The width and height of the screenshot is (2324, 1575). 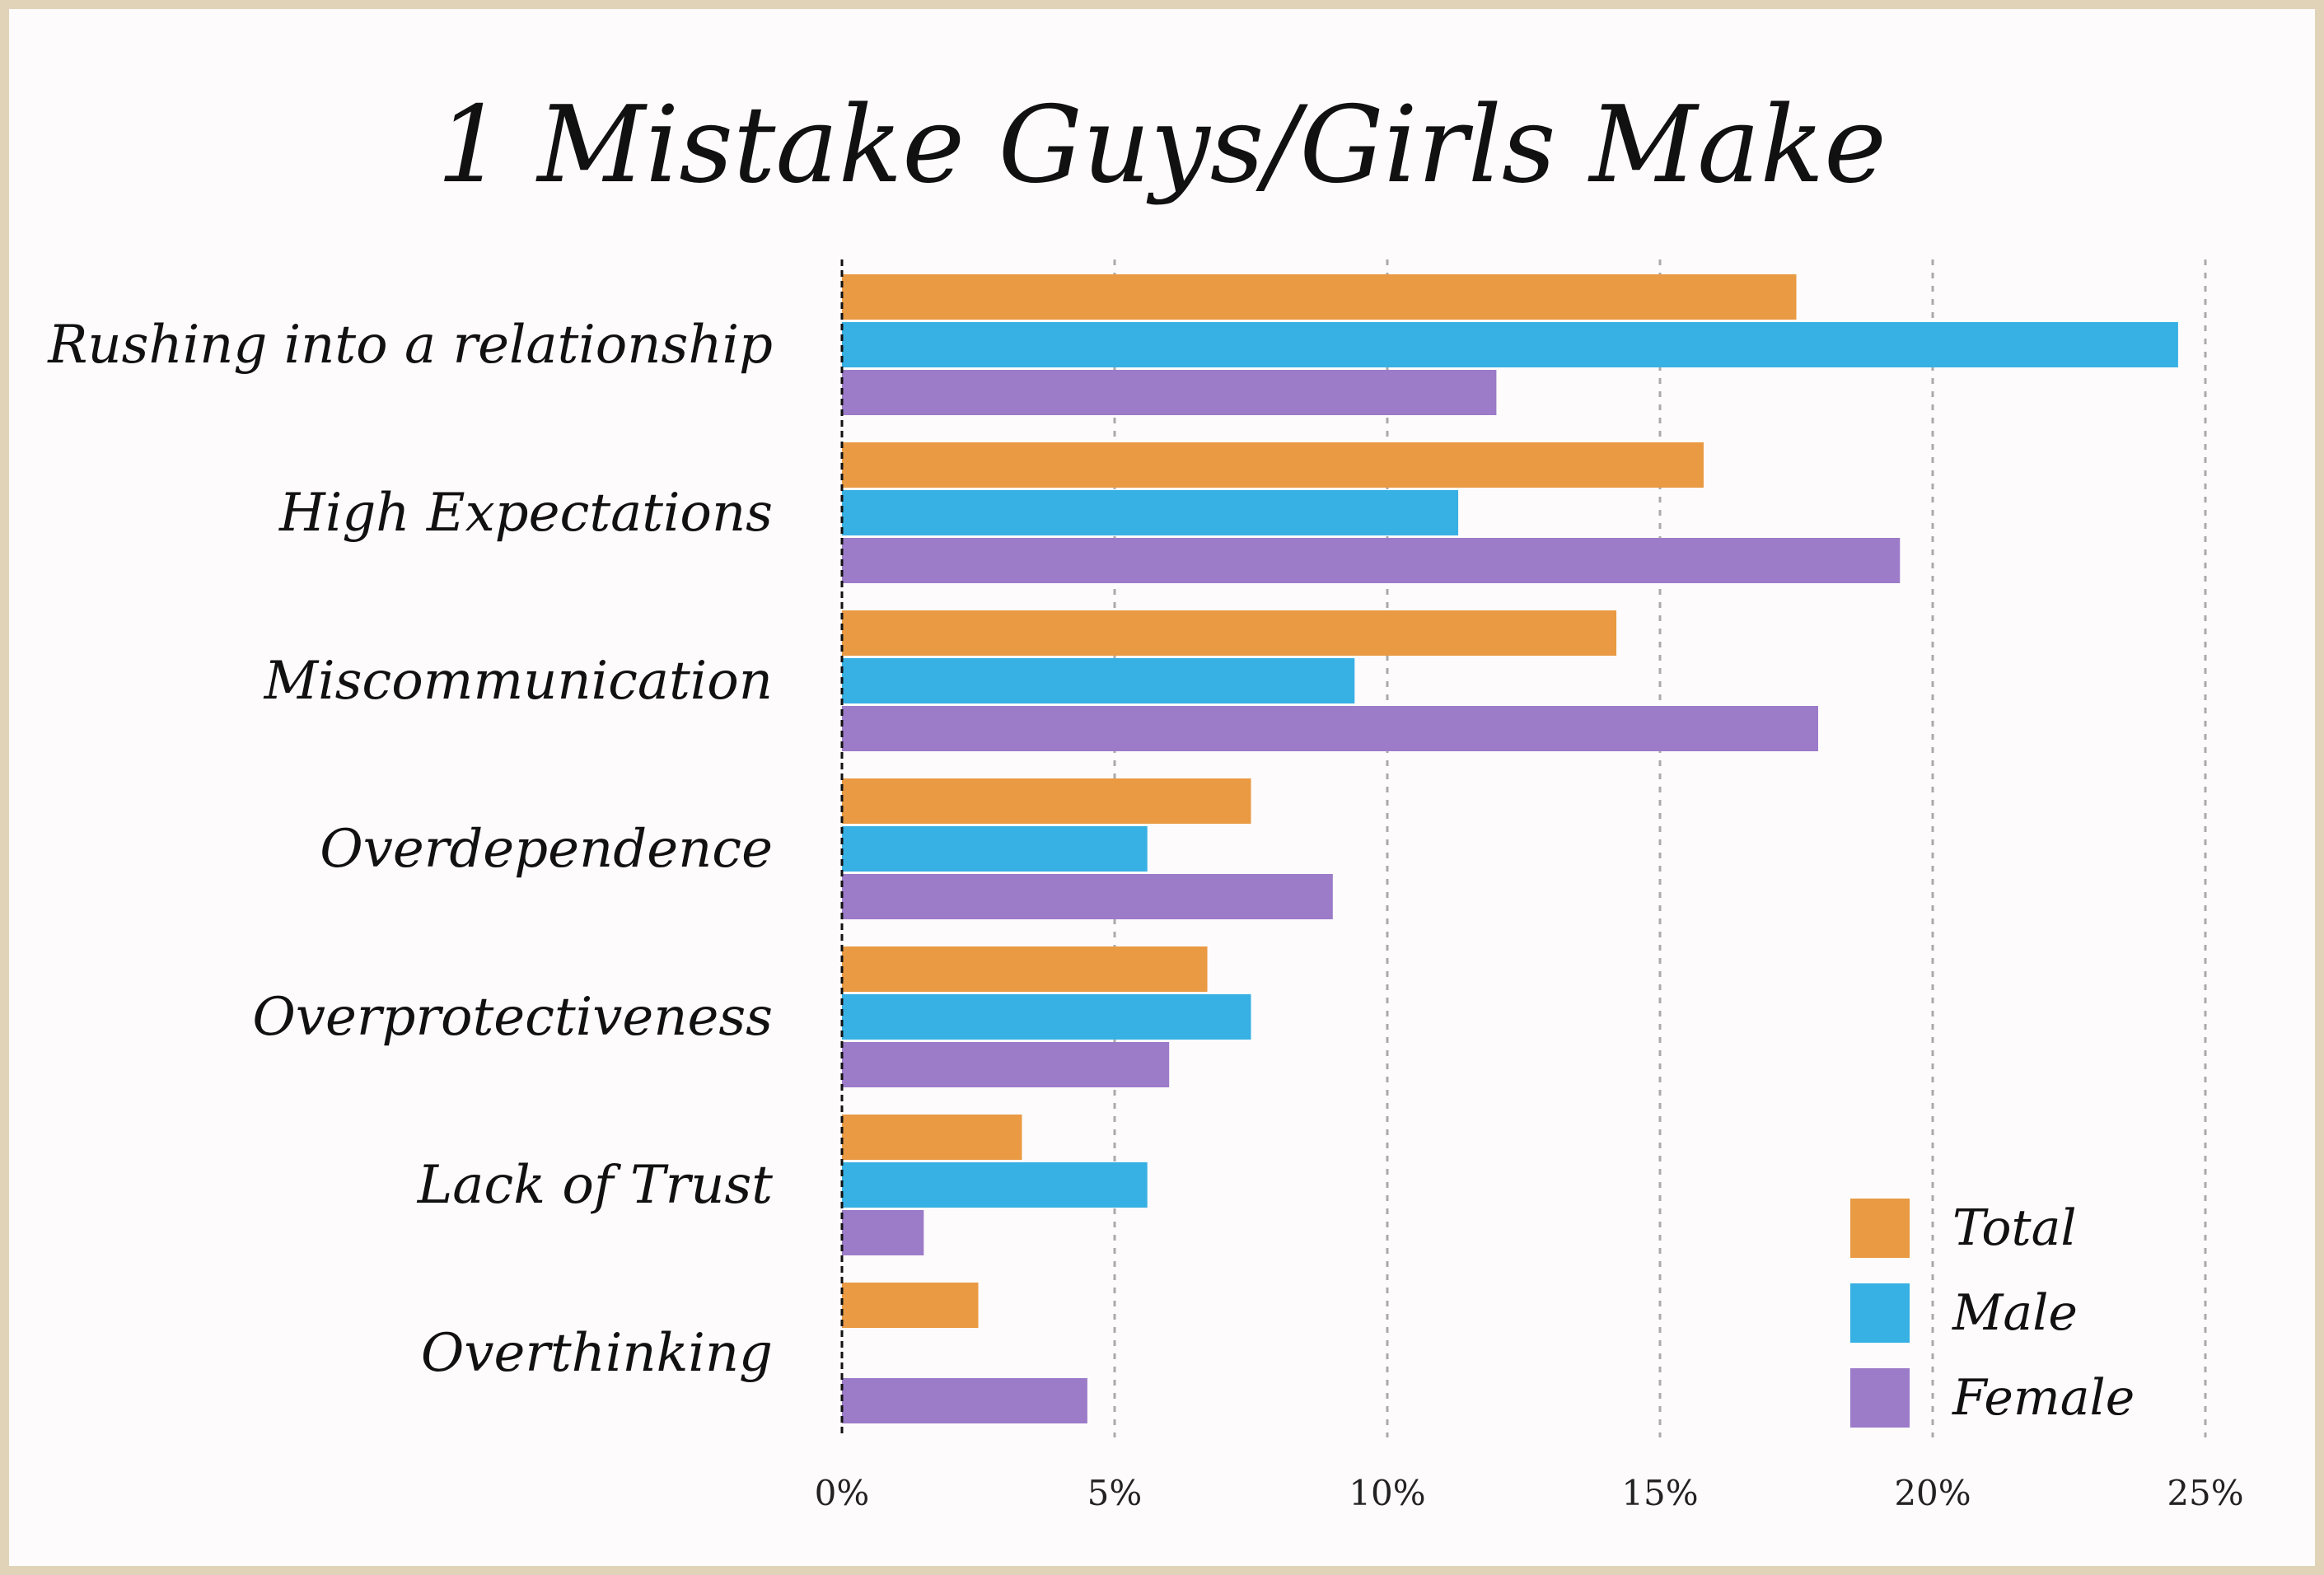 I want to click on category-label: Miscommunication, so click(x=518, y=681).